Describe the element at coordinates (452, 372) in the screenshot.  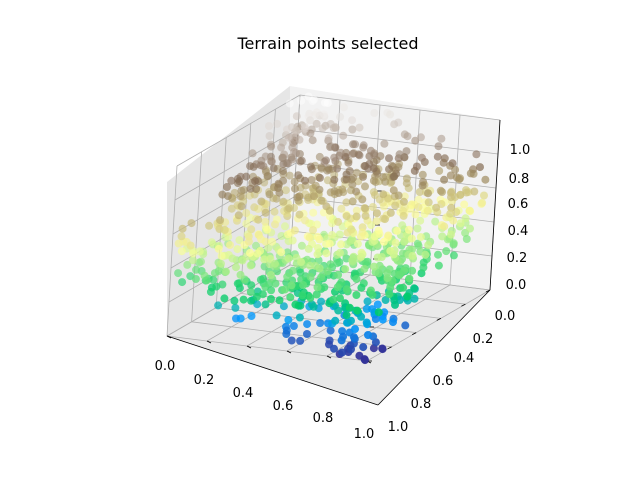
I see `y-tick-labels: 0.0 0.2 0.4 0.6 0.8 1.0` at that location.